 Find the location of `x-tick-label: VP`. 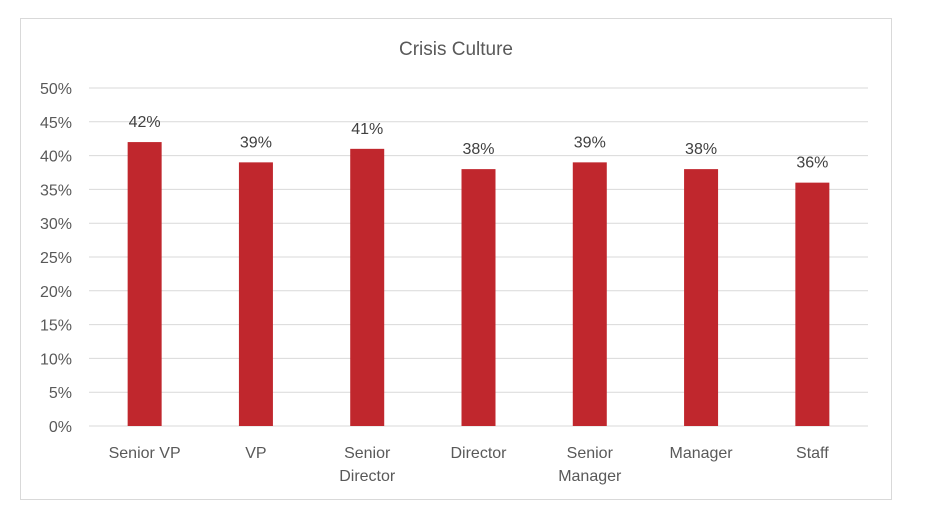

x-tick-label: VP is located at coordinates (255, 453).